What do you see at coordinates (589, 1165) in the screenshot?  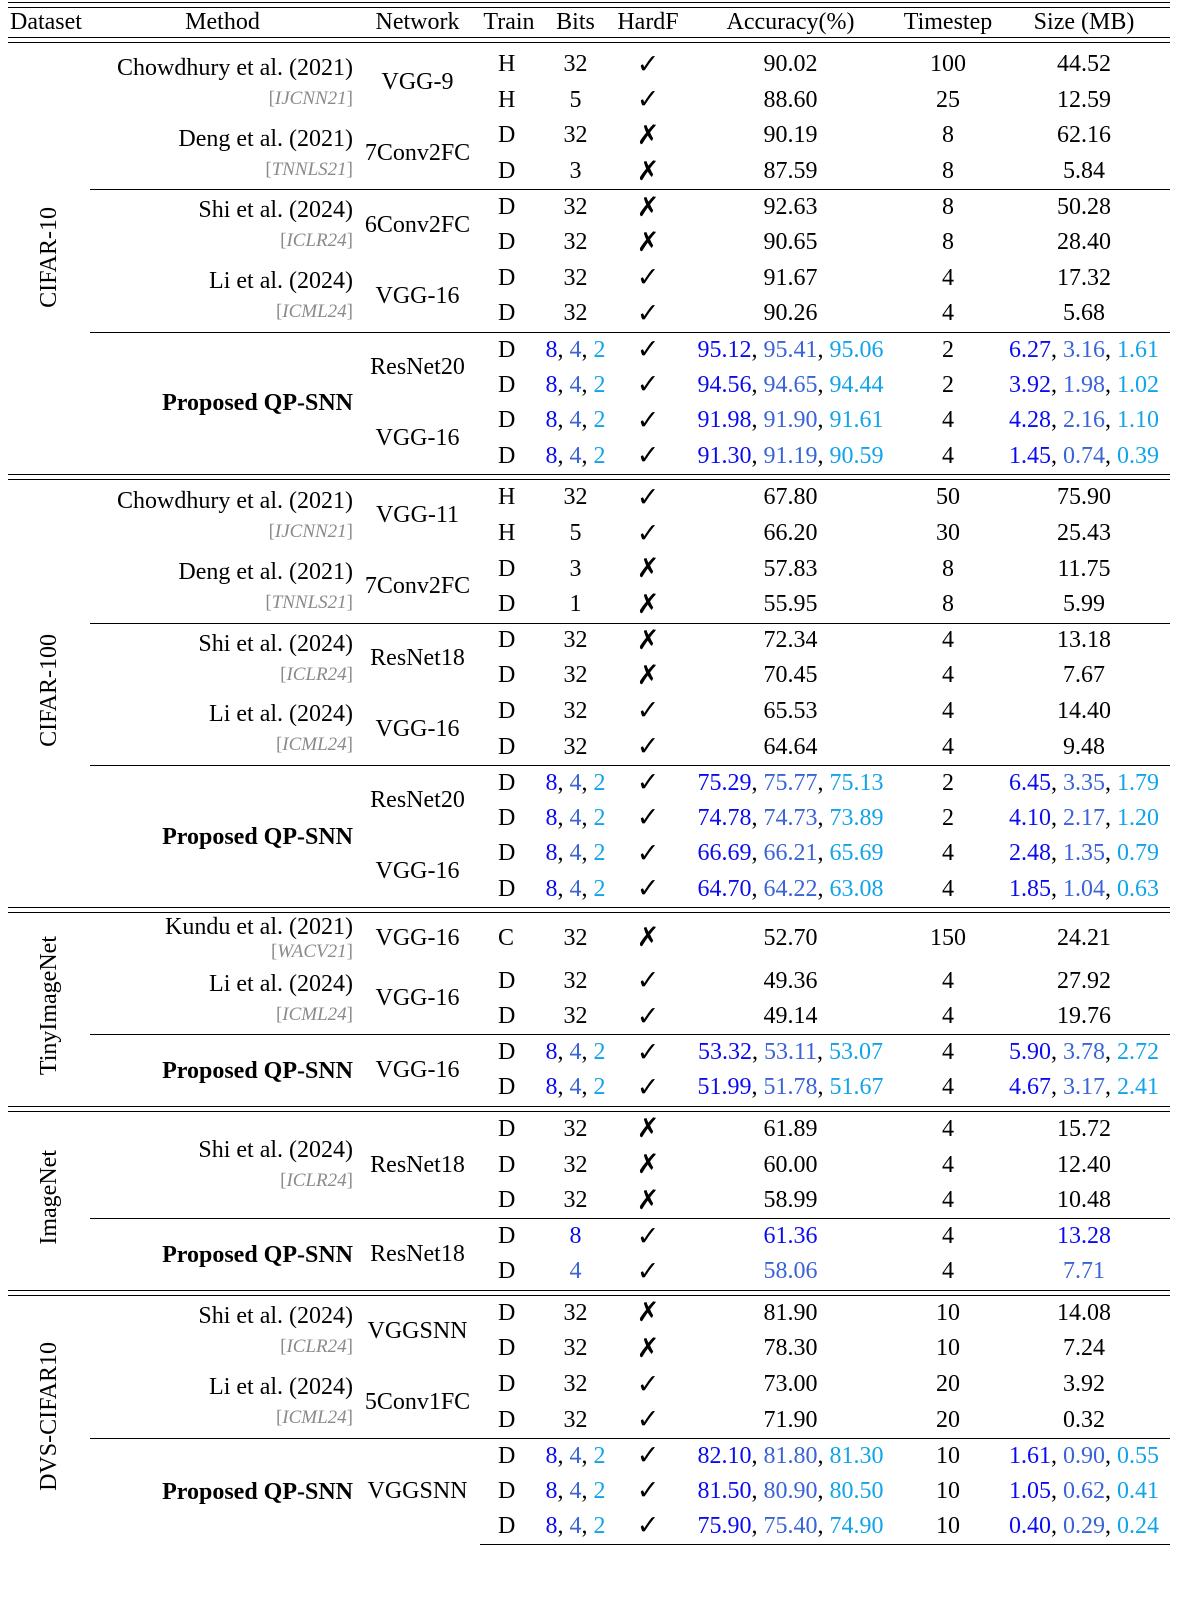 I see `table-row: D 32 ✗ 60.00 4 12.40` at bounding box center [589, 1165].